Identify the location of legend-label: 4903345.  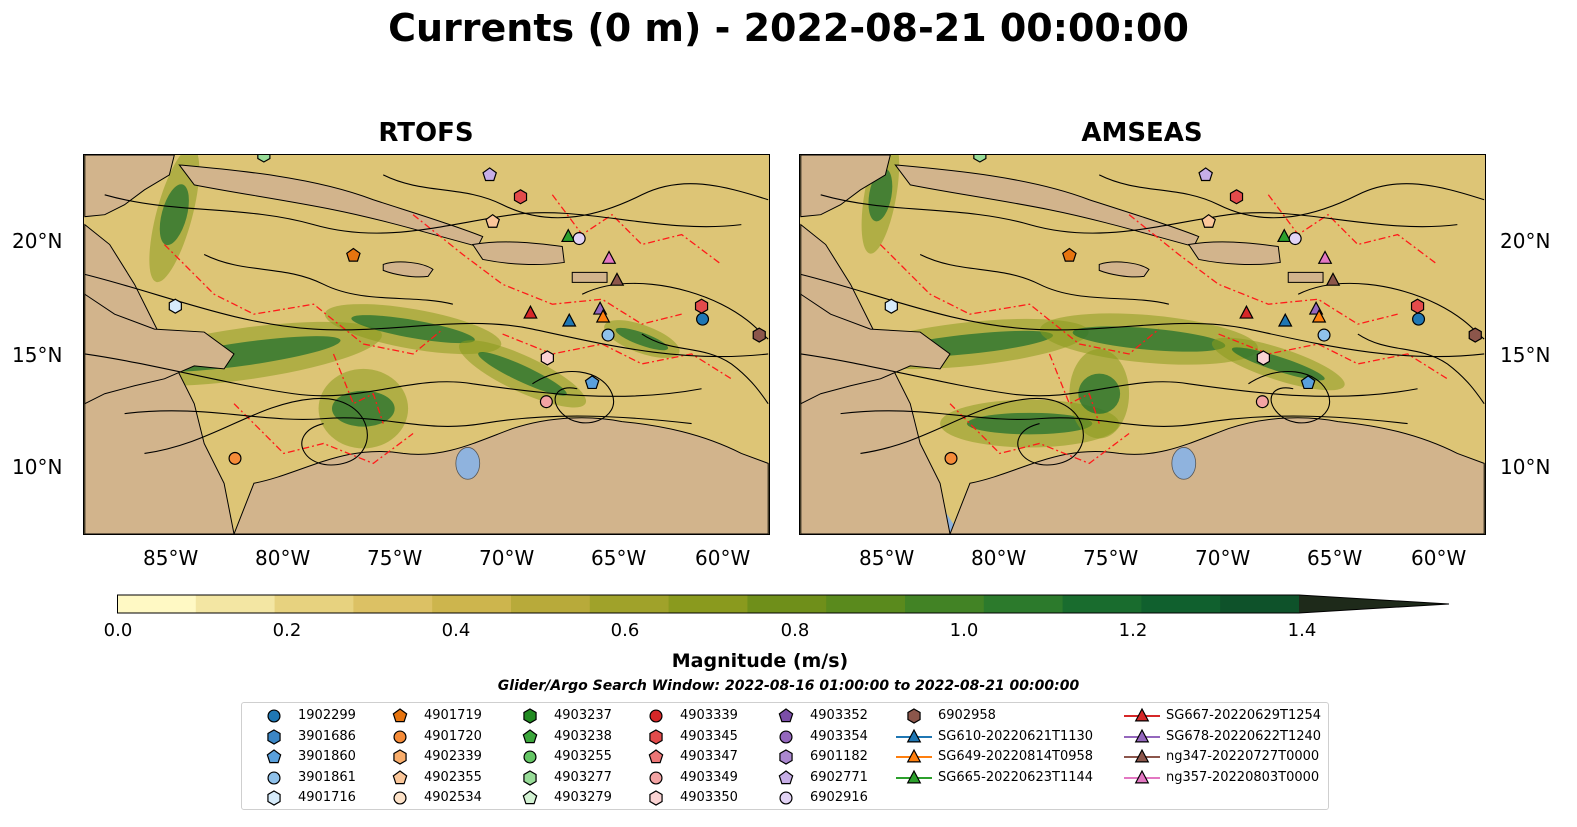
(709, 736).